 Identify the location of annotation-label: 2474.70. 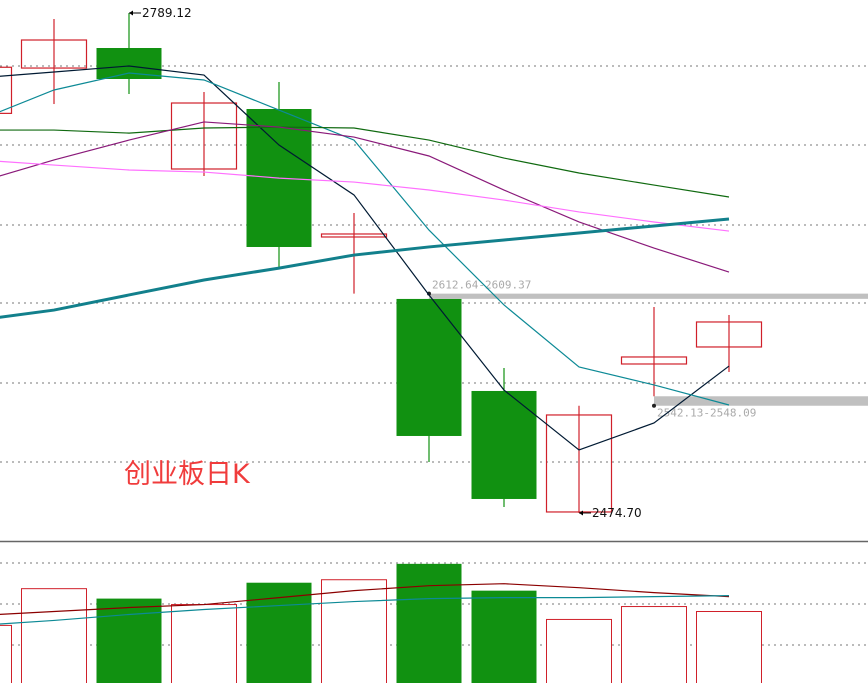
(617, 513).